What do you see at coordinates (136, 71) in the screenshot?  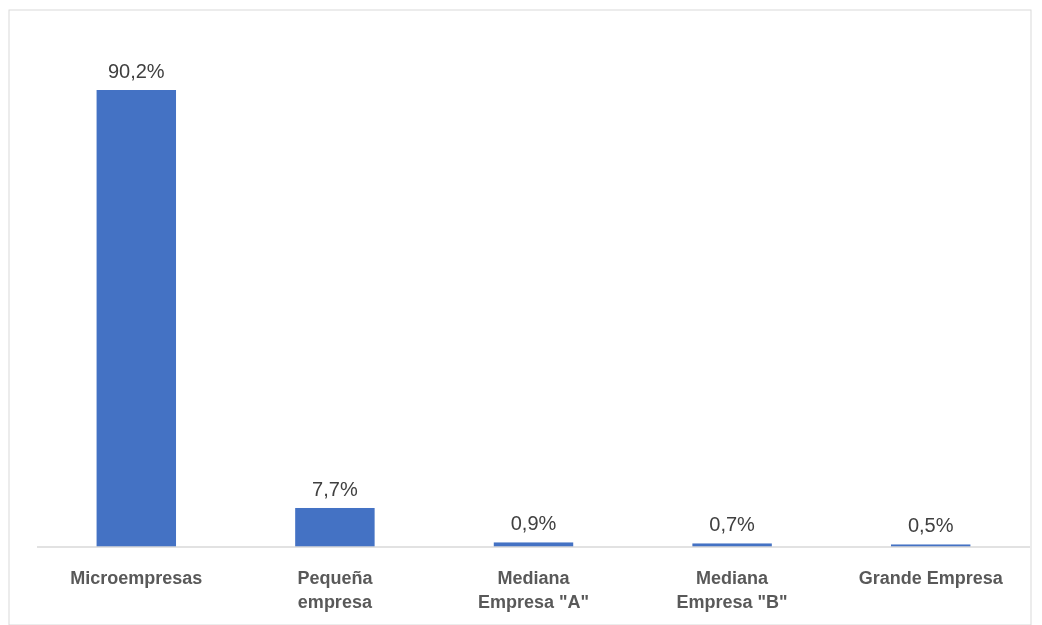 I see `data-label: 90,2%` at bounding box center [136, 71].